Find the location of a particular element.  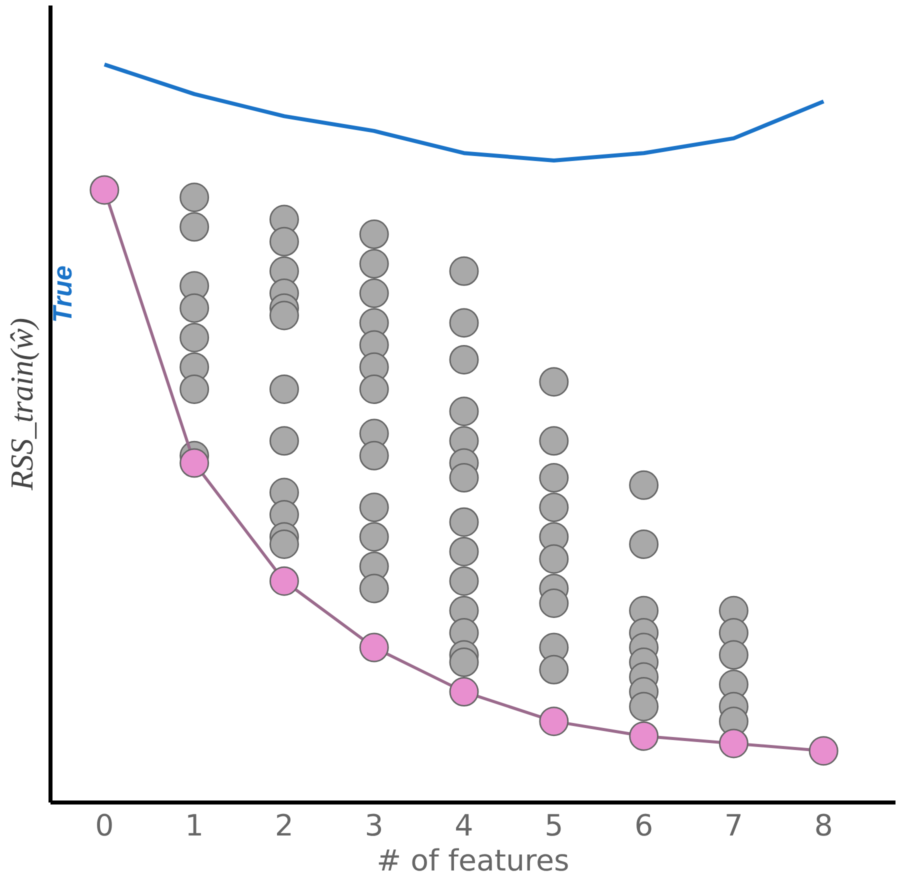

y-axis-title: RSS_train(ŵ) is located at coordinates (22, 405).